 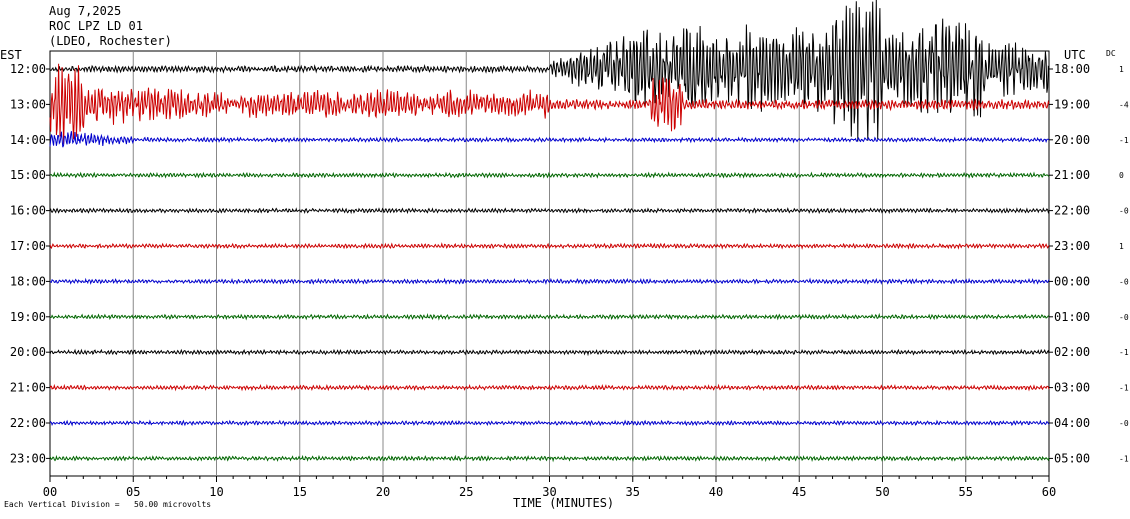 What do you see at coordinates (549, 492) in the screenshot?
I see `x-tick-label: 30` at bounding box center [549, 492].